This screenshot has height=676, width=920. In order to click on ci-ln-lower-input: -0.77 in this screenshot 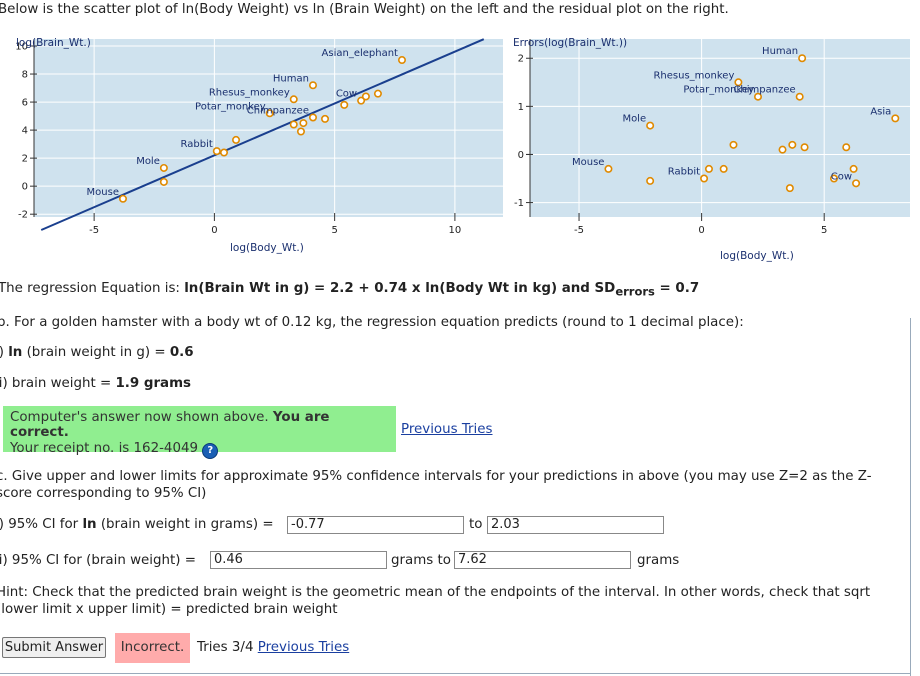, I will do `click(375, 525)`.